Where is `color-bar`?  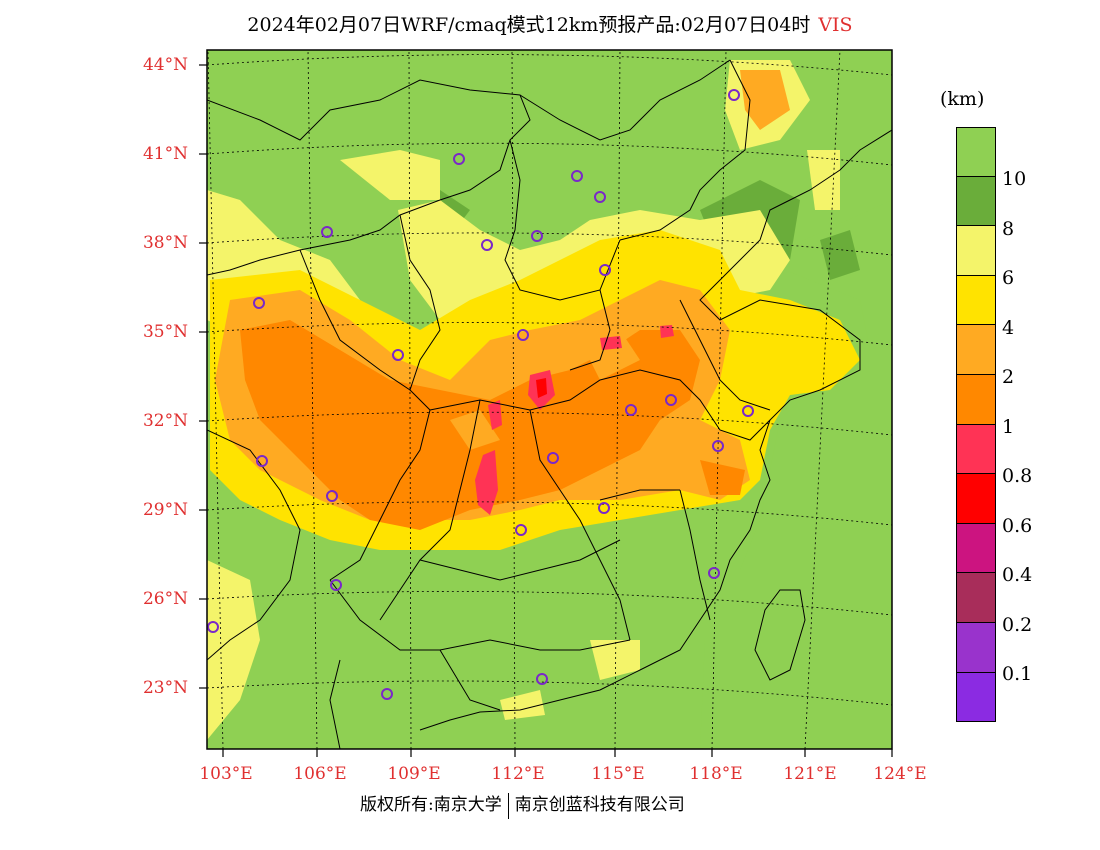 color-bar is located at coordinates (976, 425).